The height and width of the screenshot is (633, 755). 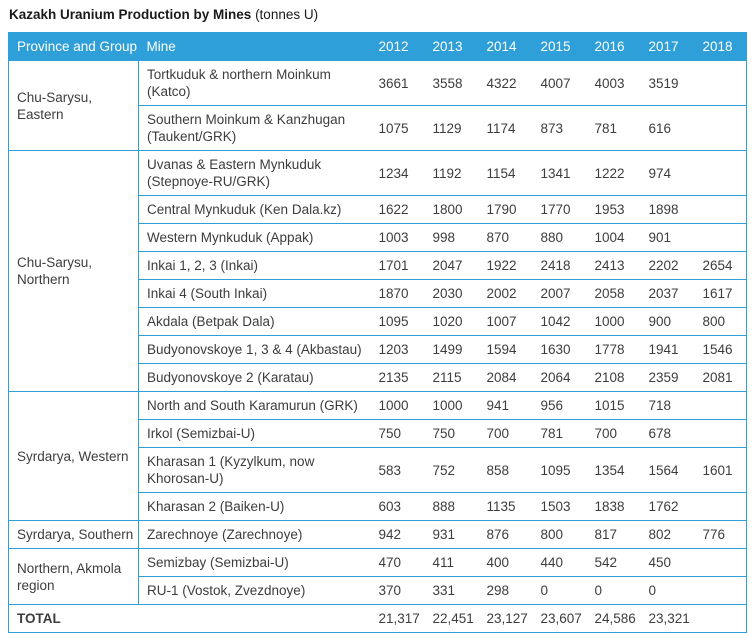 I want to click on header-2018: 2018, so click(x=720, y=46).